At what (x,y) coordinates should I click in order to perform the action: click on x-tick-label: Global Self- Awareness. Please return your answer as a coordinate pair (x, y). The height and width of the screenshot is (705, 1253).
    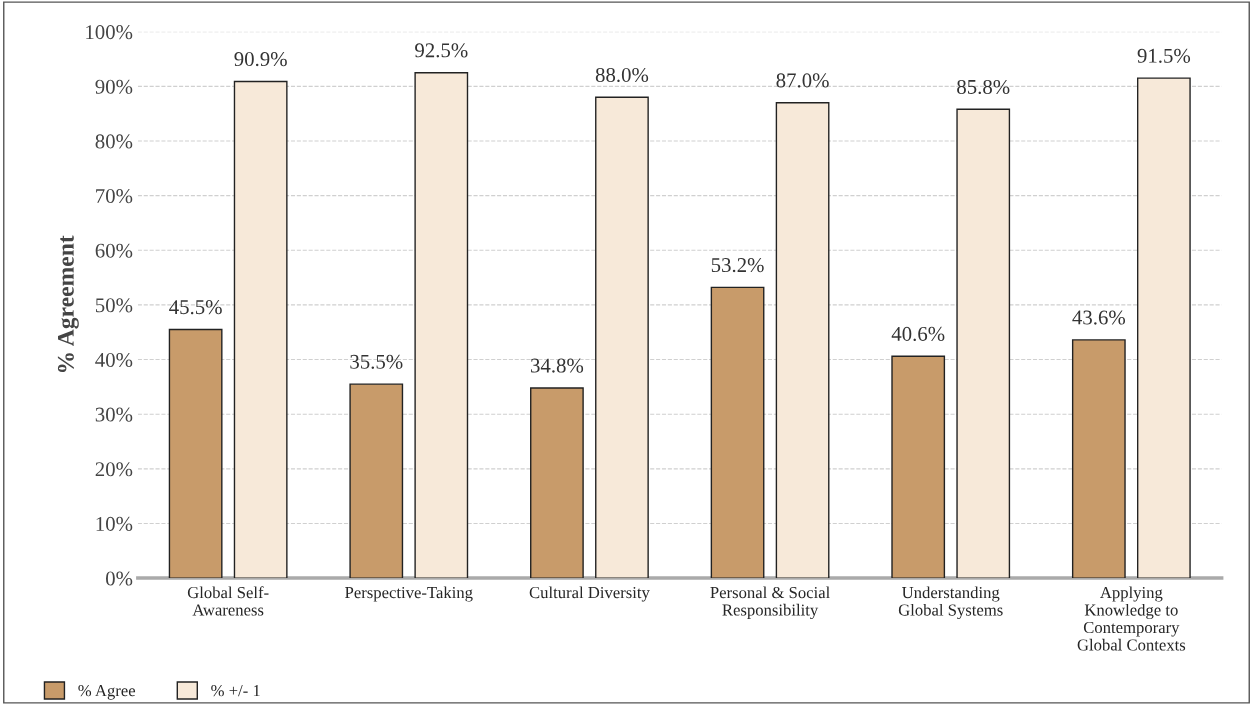
    Looking at the image, I should click on (228, 601).